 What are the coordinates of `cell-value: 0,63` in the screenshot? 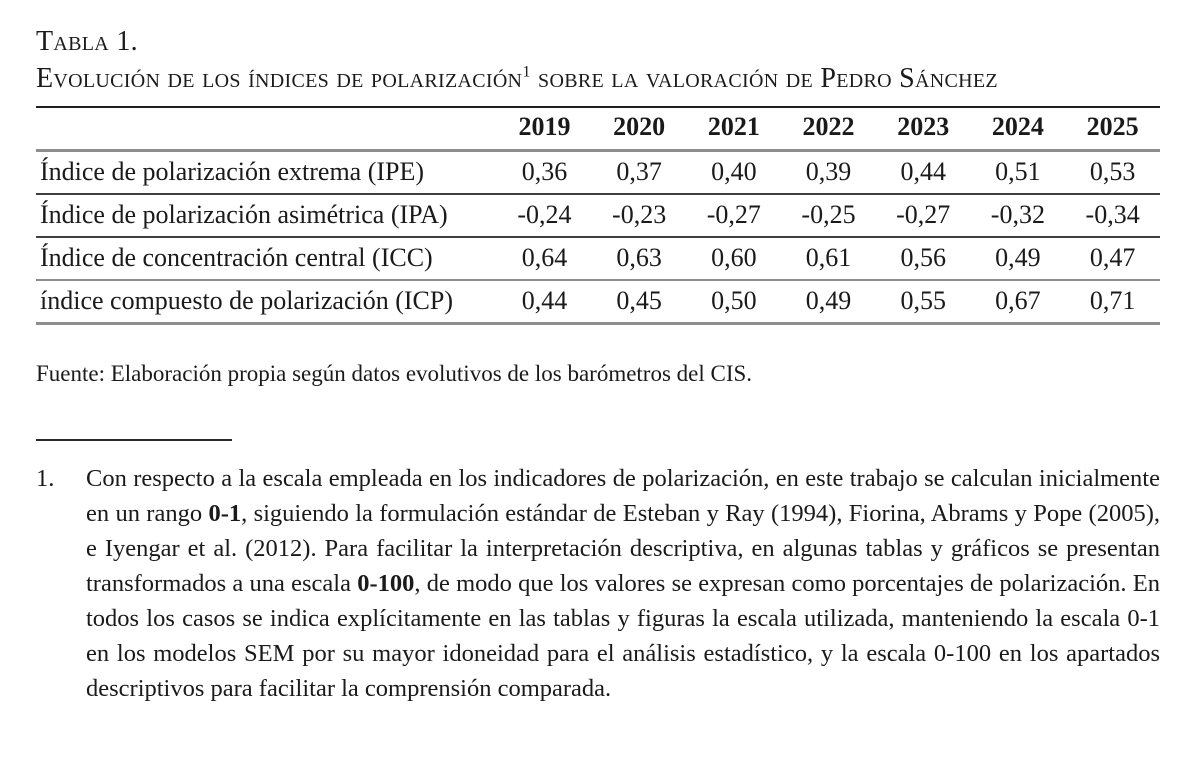 It's located at (639, 257).